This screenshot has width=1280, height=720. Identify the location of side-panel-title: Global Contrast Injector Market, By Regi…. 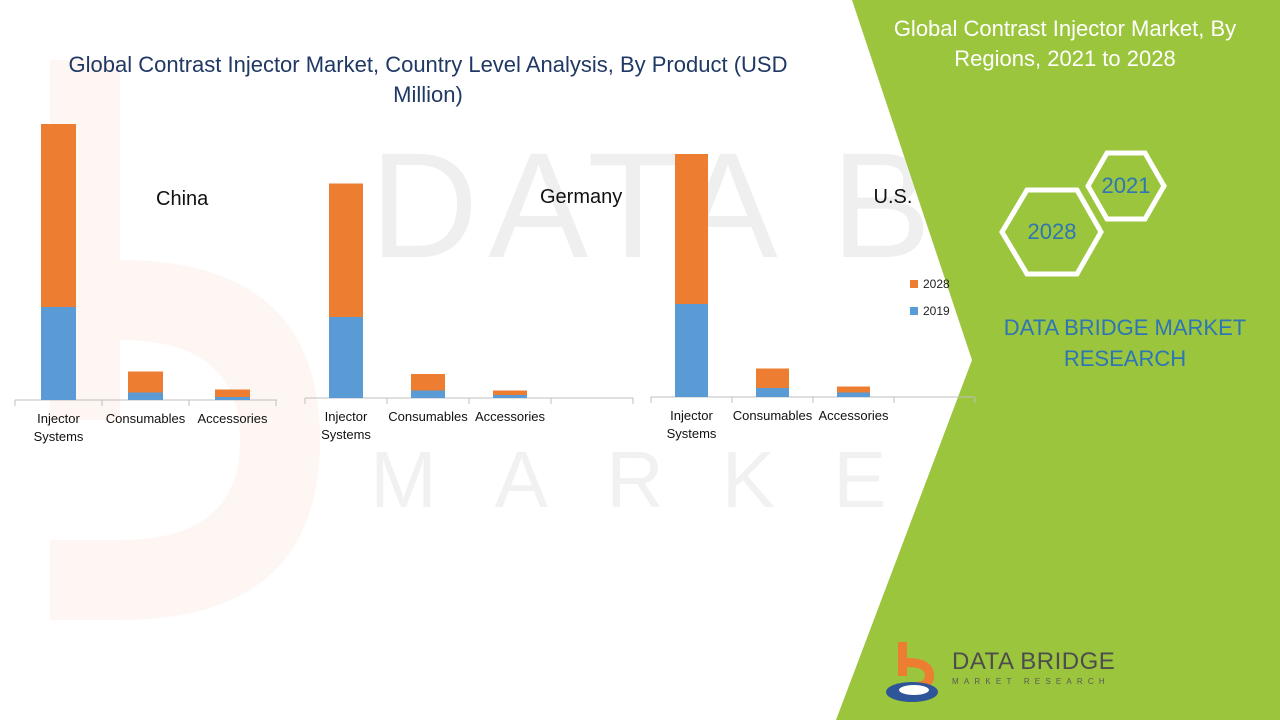
(1065, 43).